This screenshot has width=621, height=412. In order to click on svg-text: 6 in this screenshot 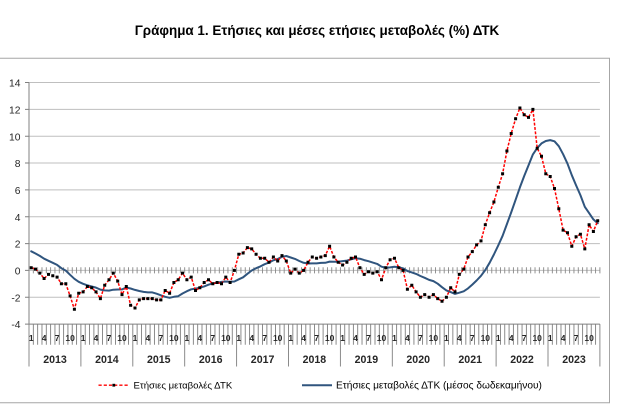, I will do `click(18, 191)`.